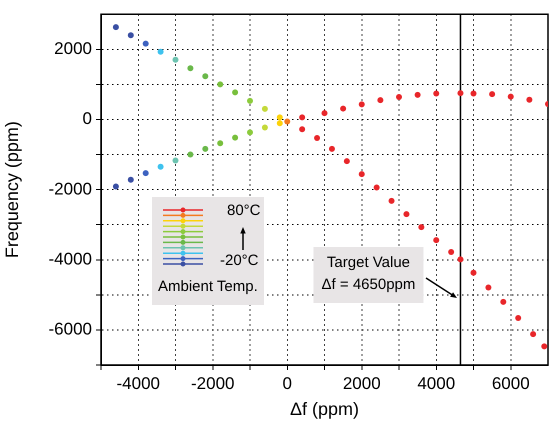  I want to click on temperature-key: 80°C -20°C Ambient Temp., so click(208, 251).